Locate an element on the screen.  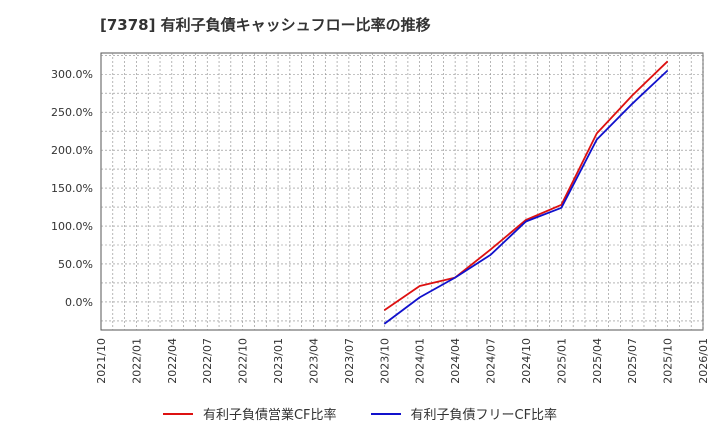
x-tick-label: 2026/01 is located at coordinates (703, 361).